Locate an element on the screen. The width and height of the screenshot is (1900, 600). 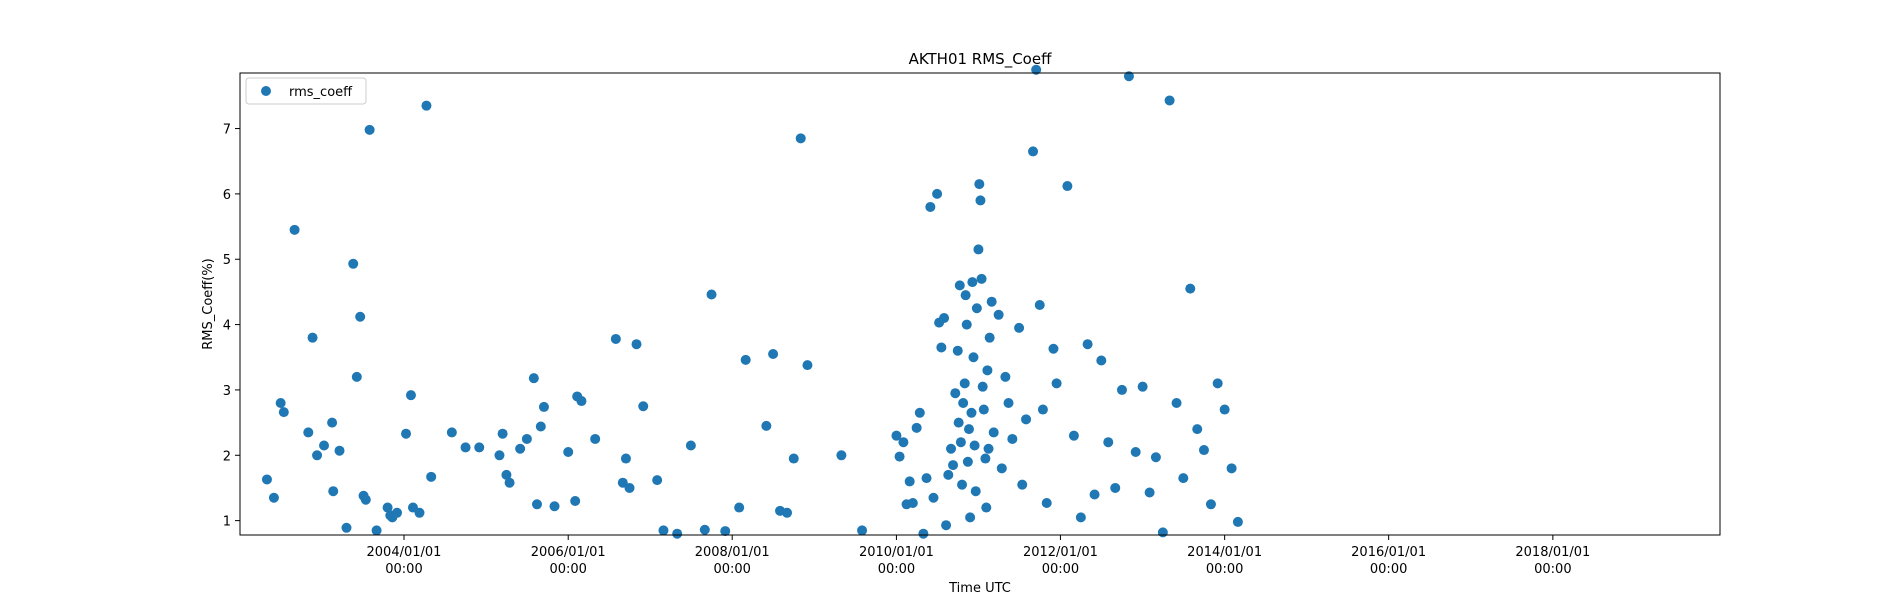
y-tick-label: 6 is located at coordinates (227, 195).